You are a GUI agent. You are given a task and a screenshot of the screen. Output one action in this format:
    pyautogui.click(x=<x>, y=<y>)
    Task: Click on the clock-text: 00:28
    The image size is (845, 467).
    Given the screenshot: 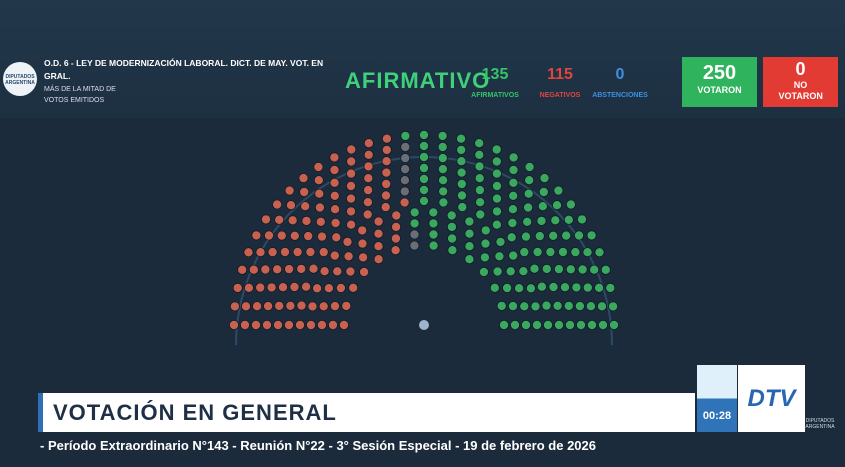 What is the action you would take?
    pyautogui.click(x=717, y=416)
    